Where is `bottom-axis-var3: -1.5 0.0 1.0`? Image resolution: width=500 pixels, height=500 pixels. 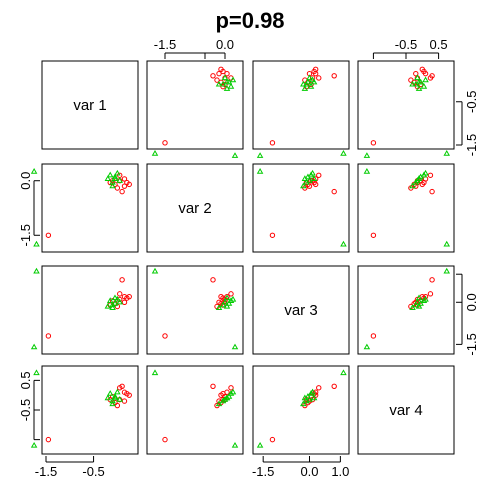
bottom-axis-var3: -1.5 0.0 1.0 is located at coordinates (300, 467).